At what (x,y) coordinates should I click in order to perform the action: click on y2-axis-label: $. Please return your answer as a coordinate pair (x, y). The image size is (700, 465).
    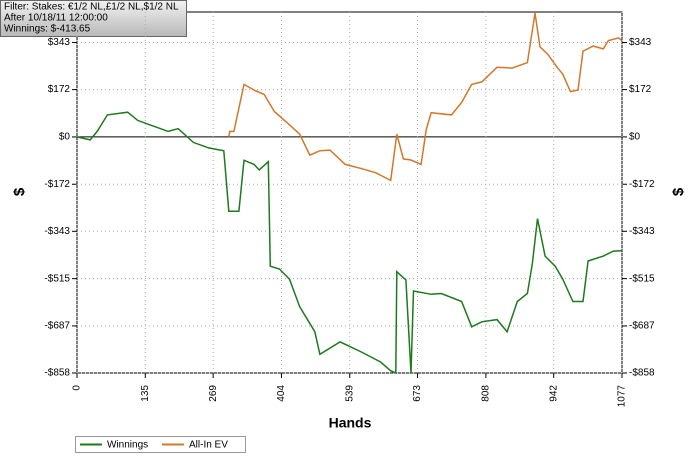
    Looking at the image, I should click on (678, 191).